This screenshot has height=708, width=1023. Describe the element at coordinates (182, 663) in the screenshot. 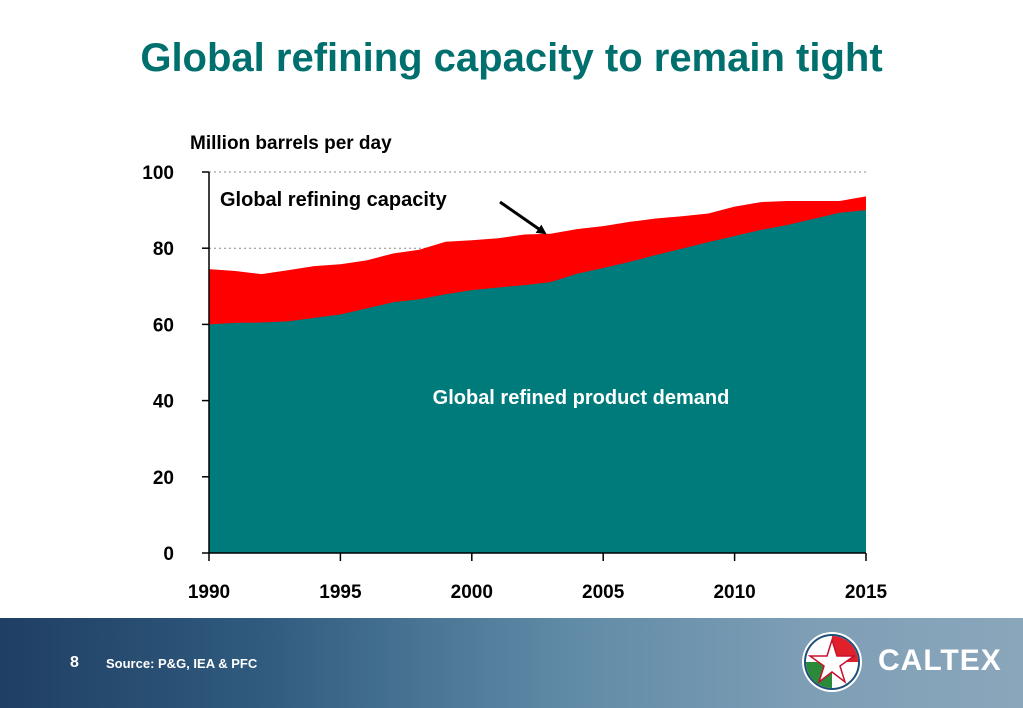

I see `source-note: Source: P&G, IEA & PFC` at that location.